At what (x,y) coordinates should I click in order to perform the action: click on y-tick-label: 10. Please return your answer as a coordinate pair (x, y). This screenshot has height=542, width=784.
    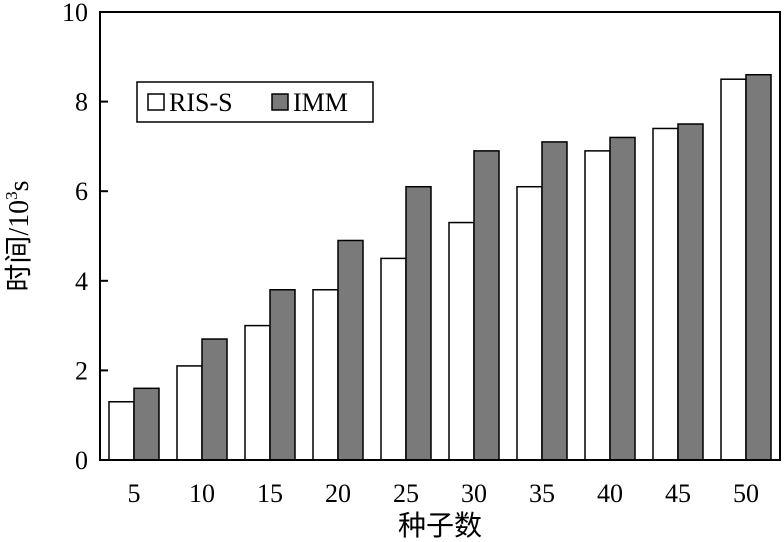
    Looking at the image, I should click on (75, 13).